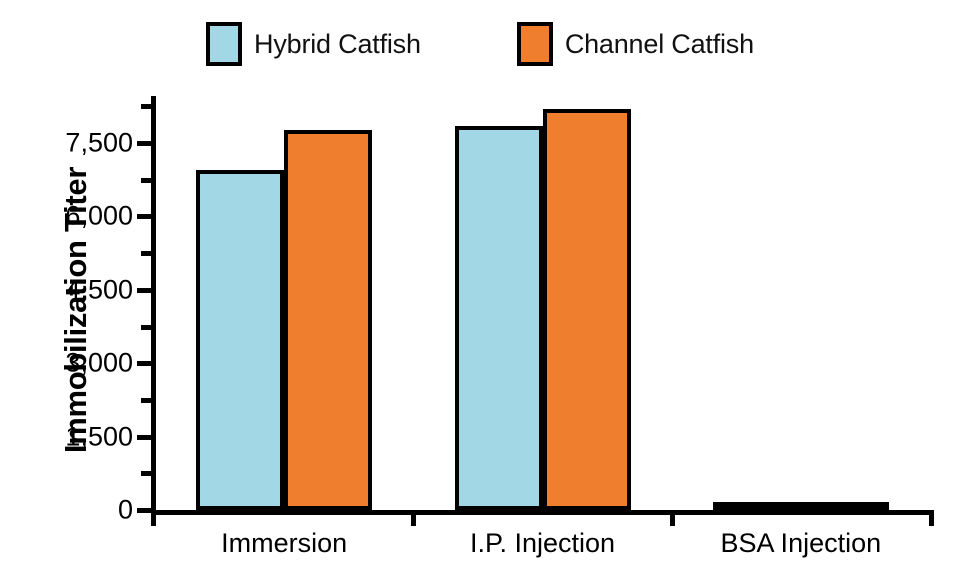  What do you see at coordinates (337, 43) in the screenshot?
I see `legend-label-hybrid-catfish: Hybrid Catfish` at bounding box center [337, 43].